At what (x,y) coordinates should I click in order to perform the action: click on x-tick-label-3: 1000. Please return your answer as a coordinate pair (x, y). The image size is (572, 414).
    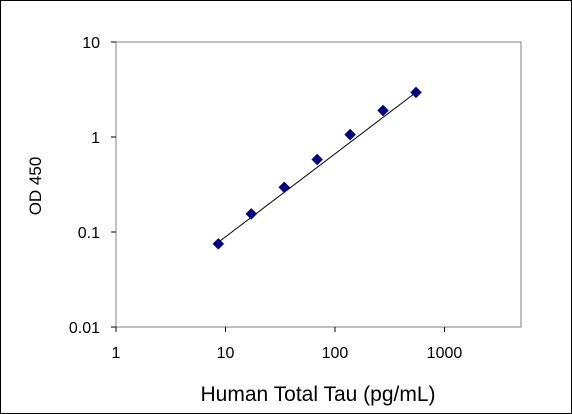
    Looking at the image, I should click on (445, 353).